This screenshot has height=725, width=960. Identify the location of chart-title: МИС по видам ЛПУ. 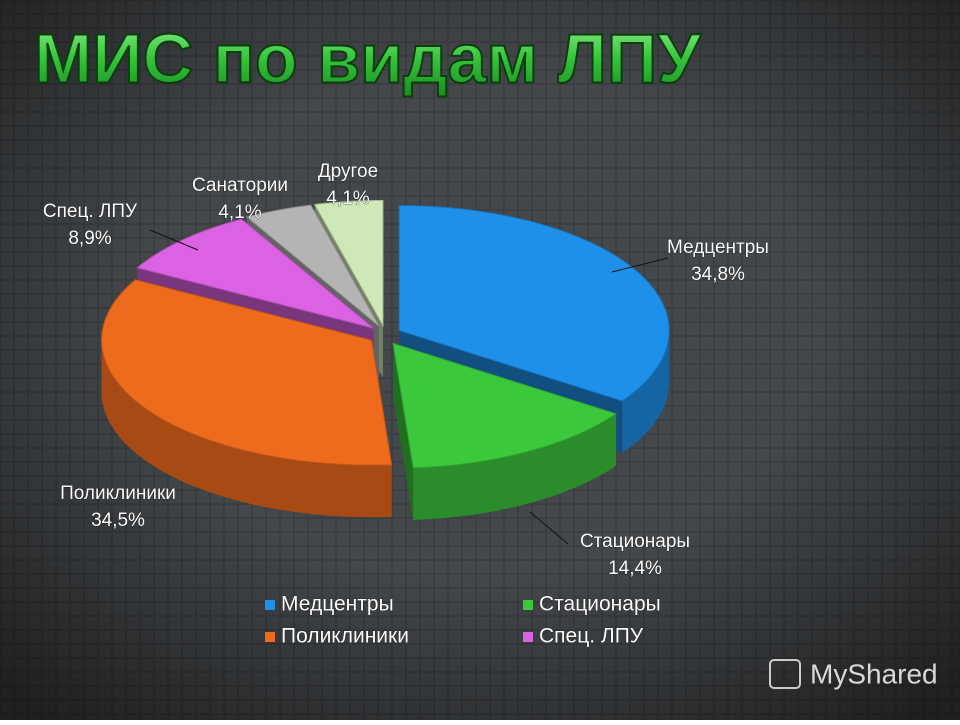
(368, 58).